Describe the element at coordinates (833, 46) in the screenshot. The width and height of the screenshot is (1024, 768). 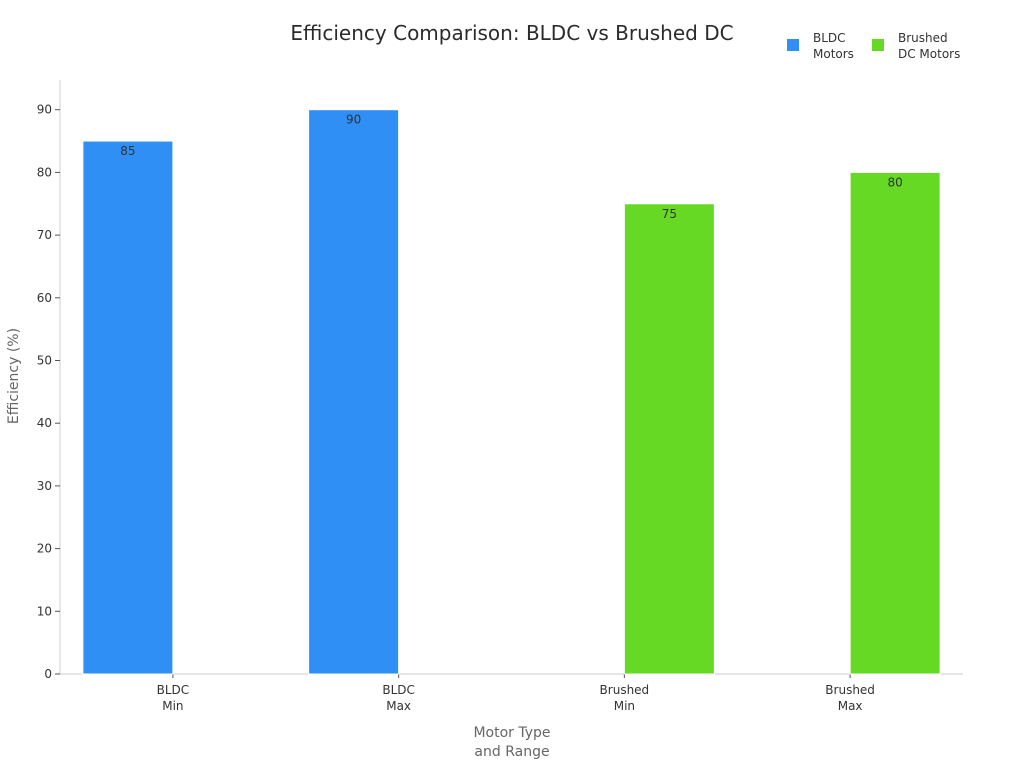
I see `legend-label: BLDC Motors` at that location.